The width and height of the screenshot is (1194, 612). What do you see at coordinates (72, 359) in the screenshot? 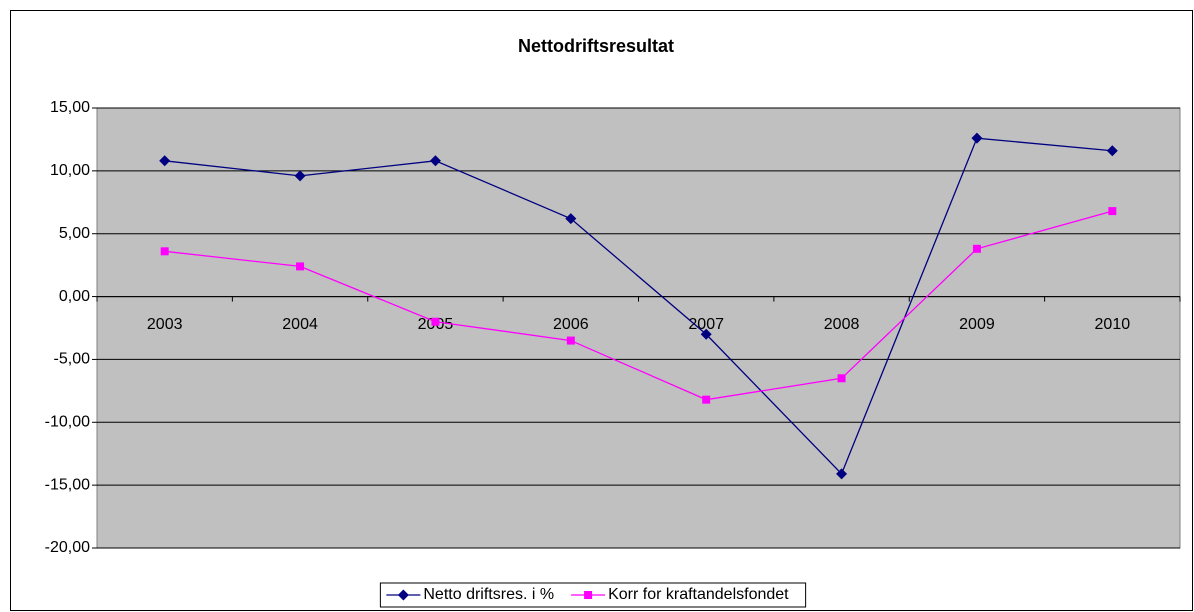
I see `y-tick-label: -5,00` at bounding box center [72, 359].